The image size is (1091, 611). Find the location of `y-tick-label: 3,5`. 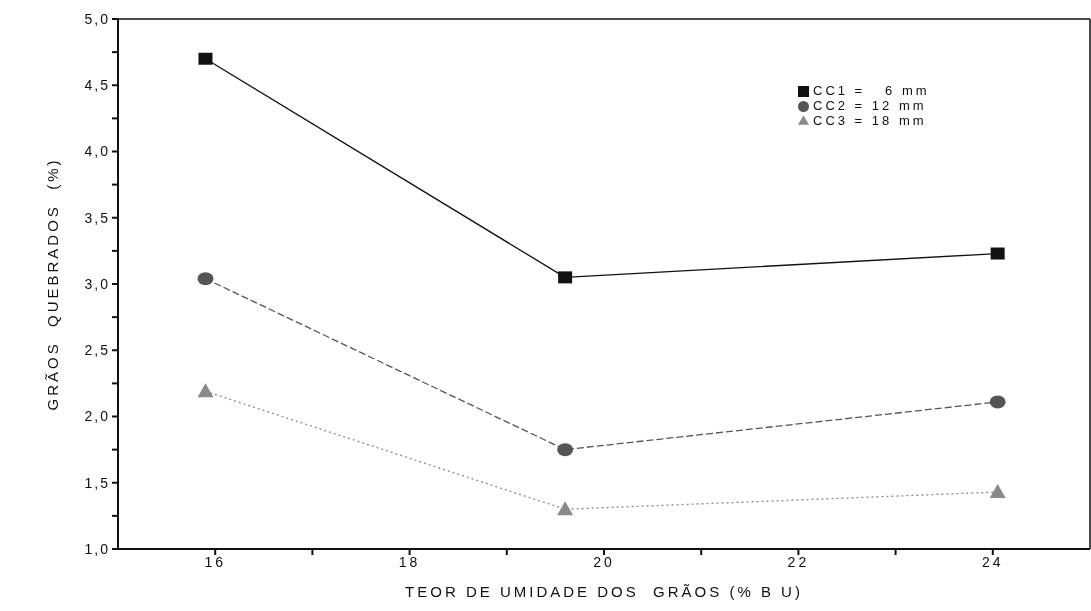

y-tick-label: 3,5 is located at coordinates (97, 217).